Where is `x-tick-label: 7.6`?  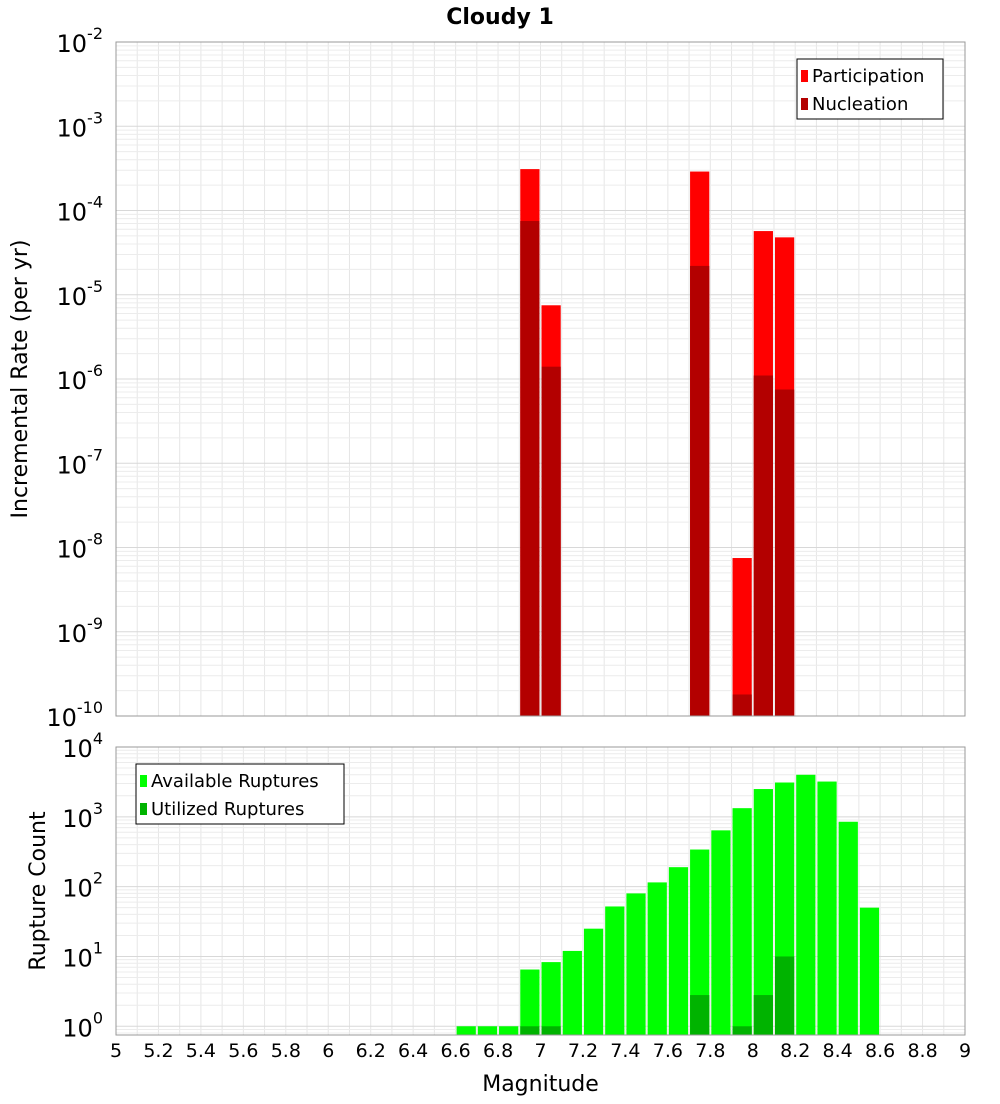
x-tick-label: 7.6 is located at coordinates (668, 1051).